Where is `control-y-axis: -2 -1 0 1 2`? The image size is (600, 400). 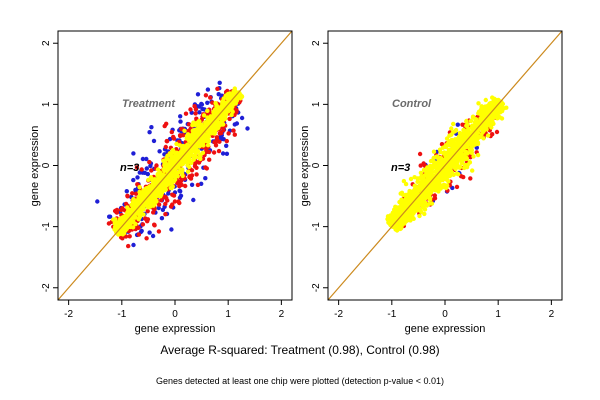
control-y-axis: -2 -1 0 1 2 is located at coordinates (319, 166).